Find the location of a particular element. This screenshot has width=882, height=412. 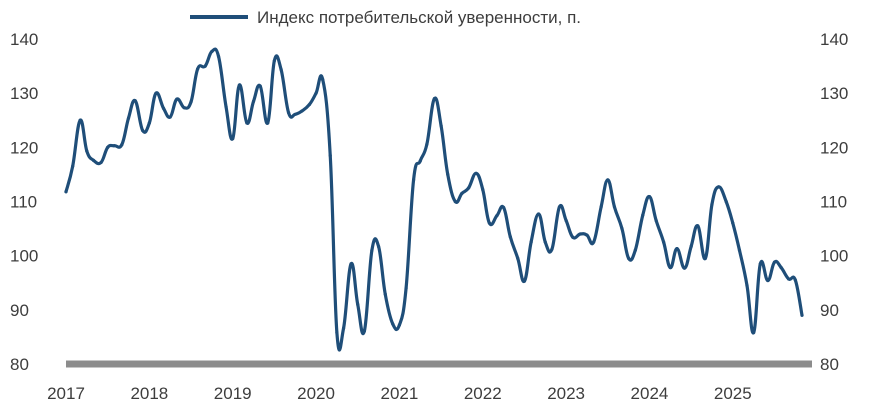

y-tick-label-left: 140 is located at coordinates (24, 39).